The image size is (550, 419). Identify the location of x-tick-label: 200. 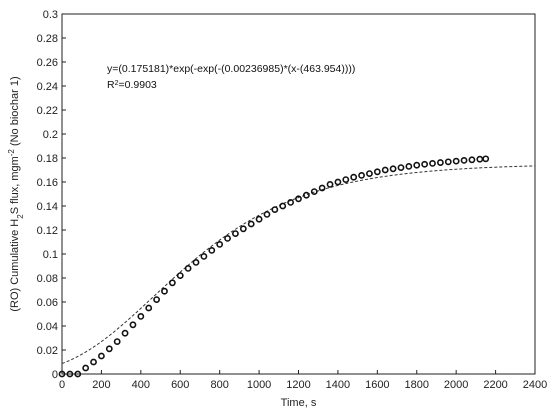
(101, 385).